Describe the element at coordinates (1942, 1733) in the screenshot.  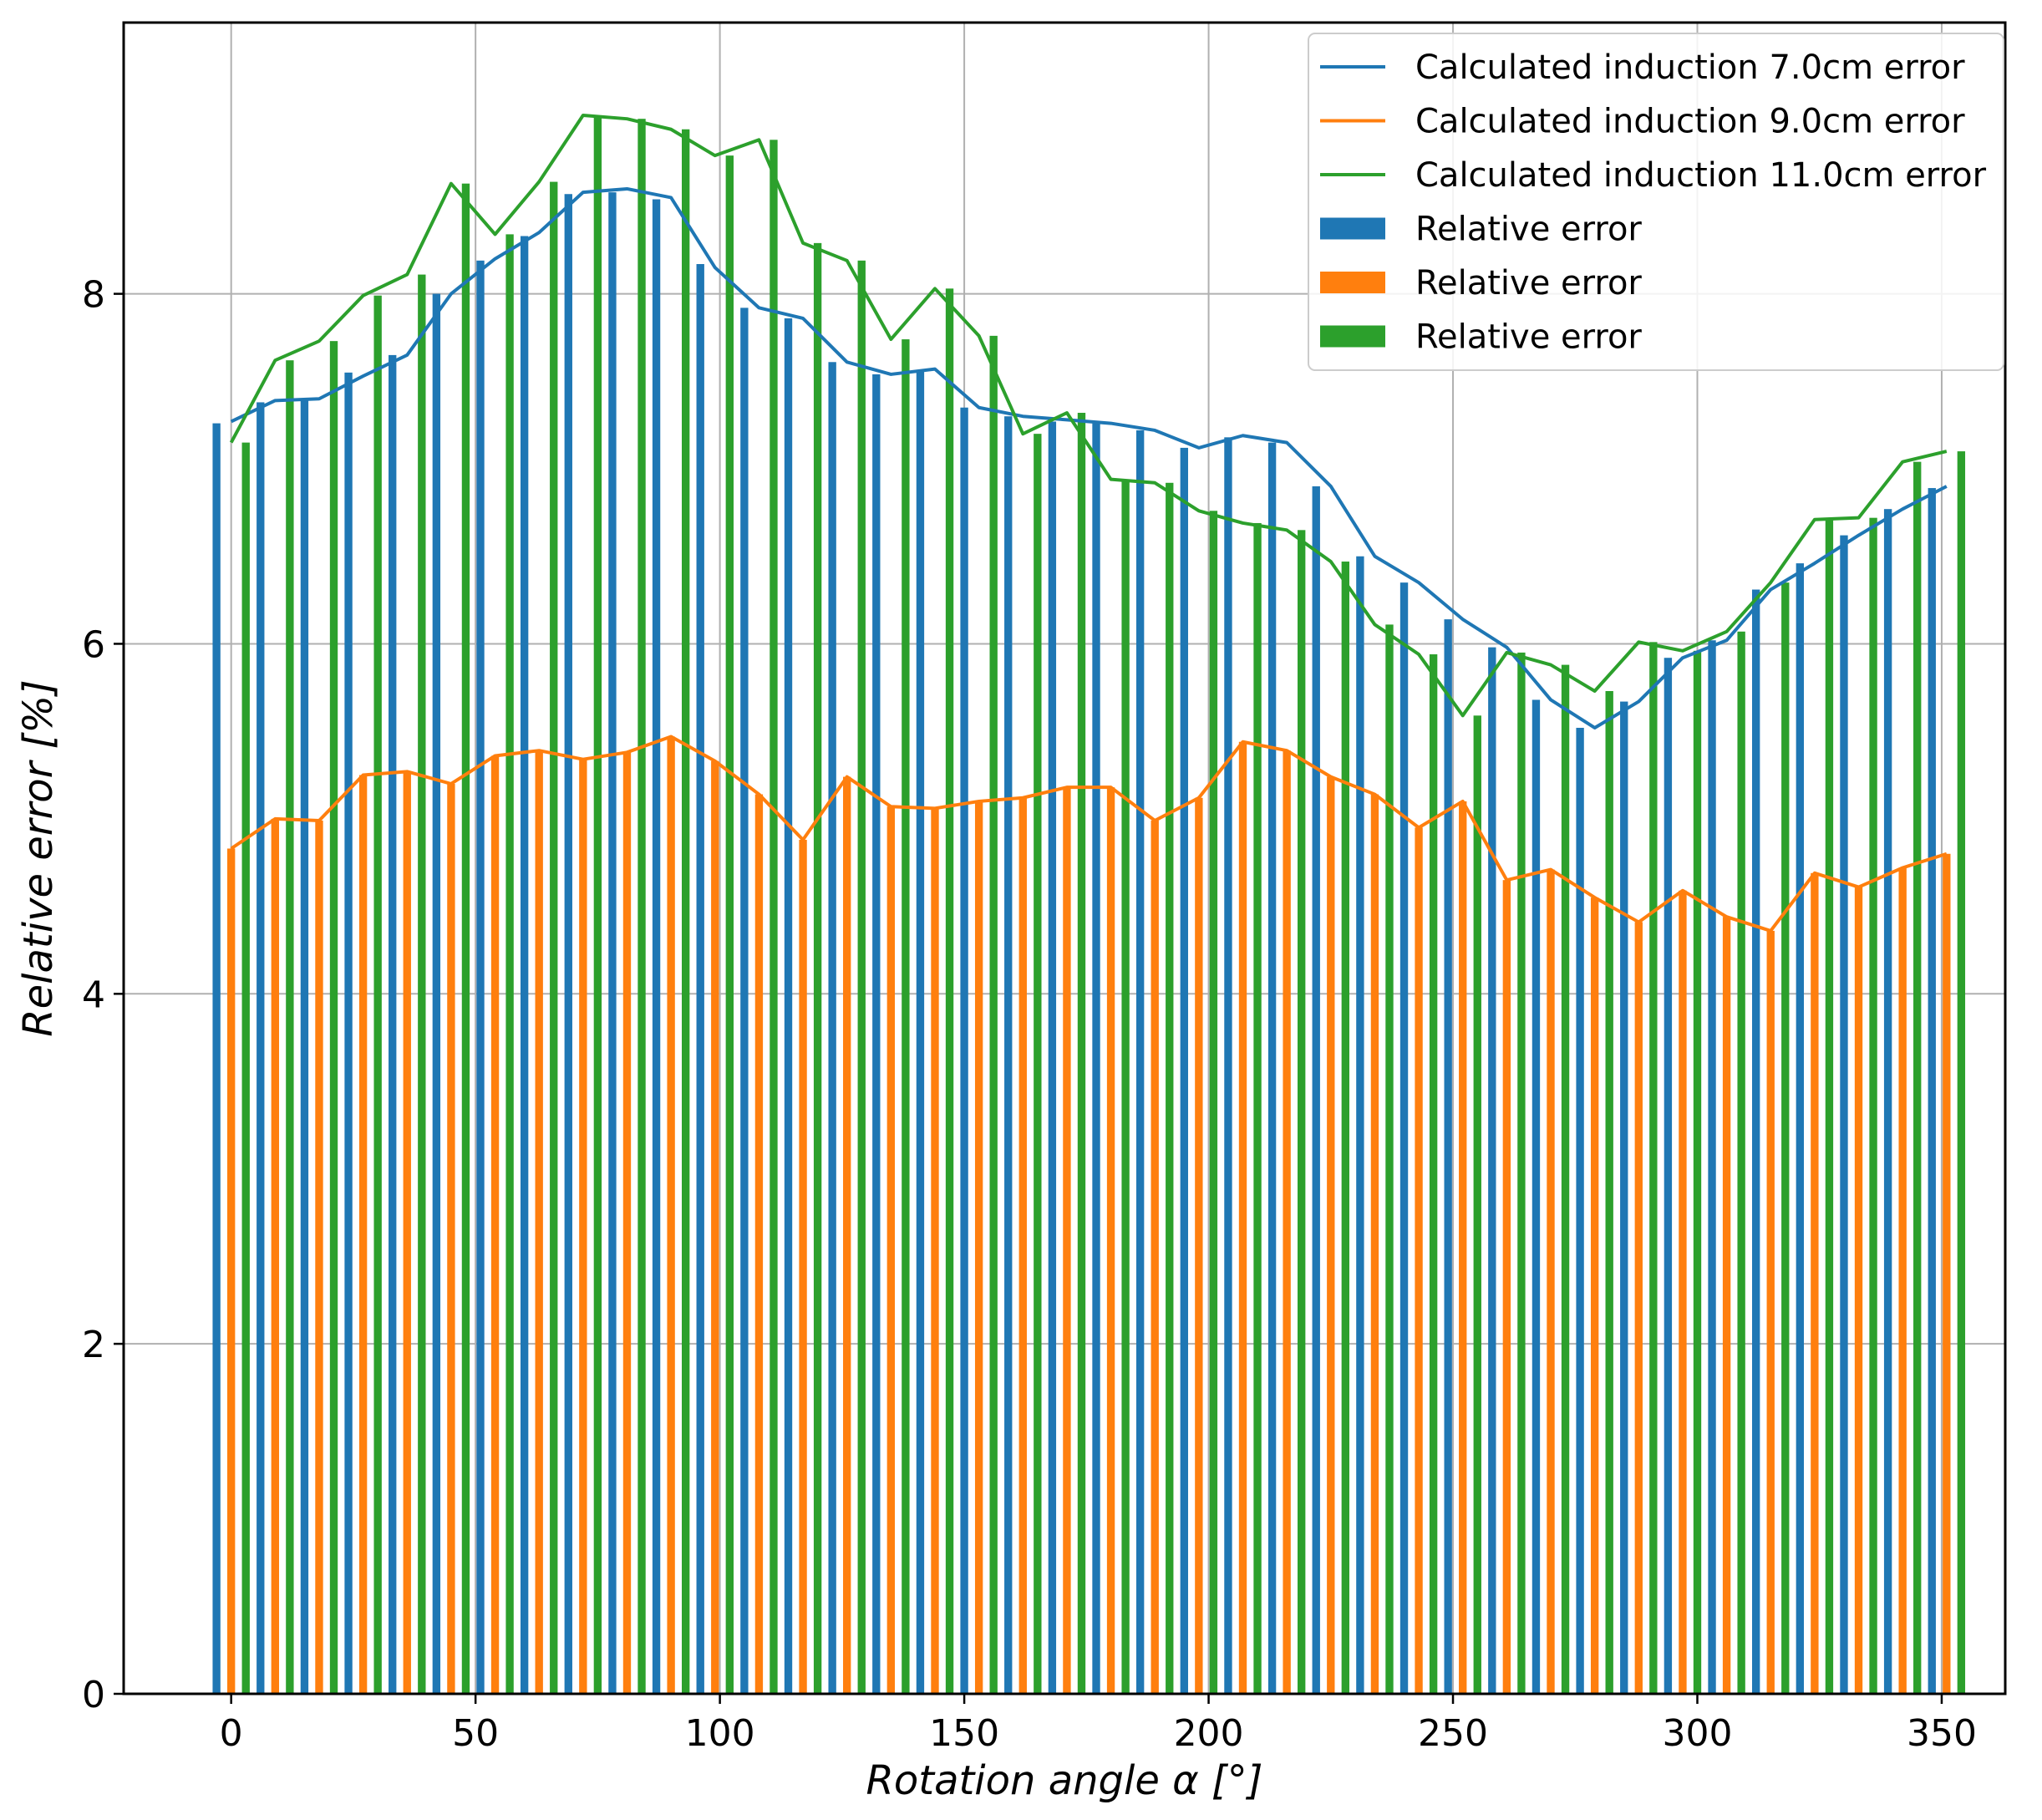
I see `x-tick-label: 350` at that location.